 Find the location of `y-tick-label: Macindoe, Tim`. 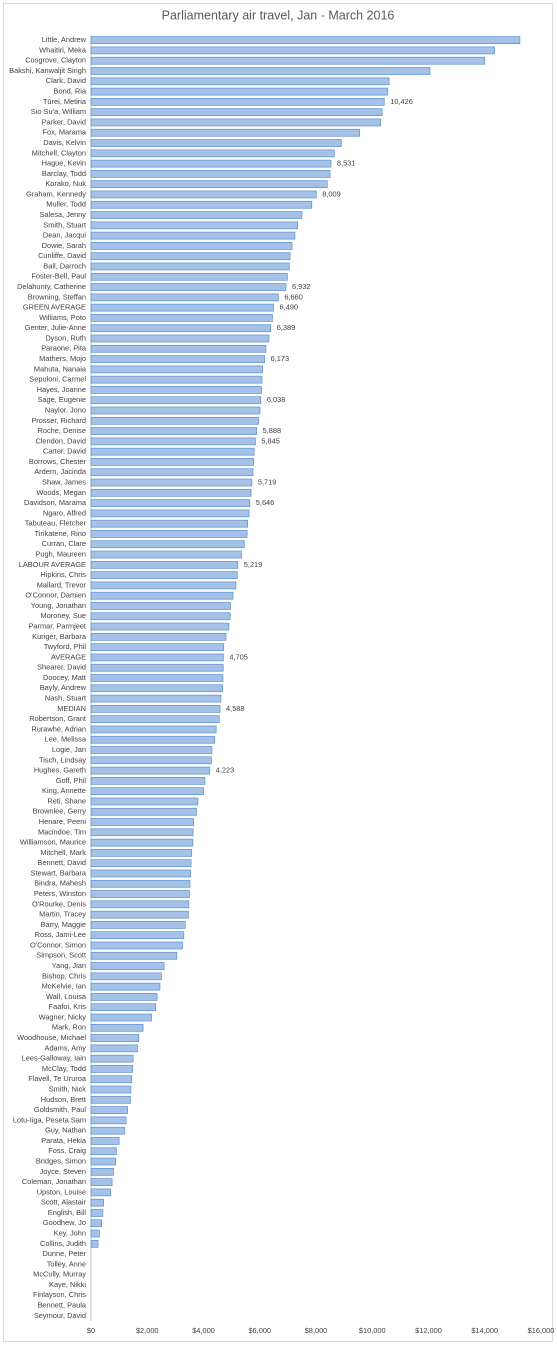

y-tick-label: Macindoe, Tim is located at coordinates (62, 831).